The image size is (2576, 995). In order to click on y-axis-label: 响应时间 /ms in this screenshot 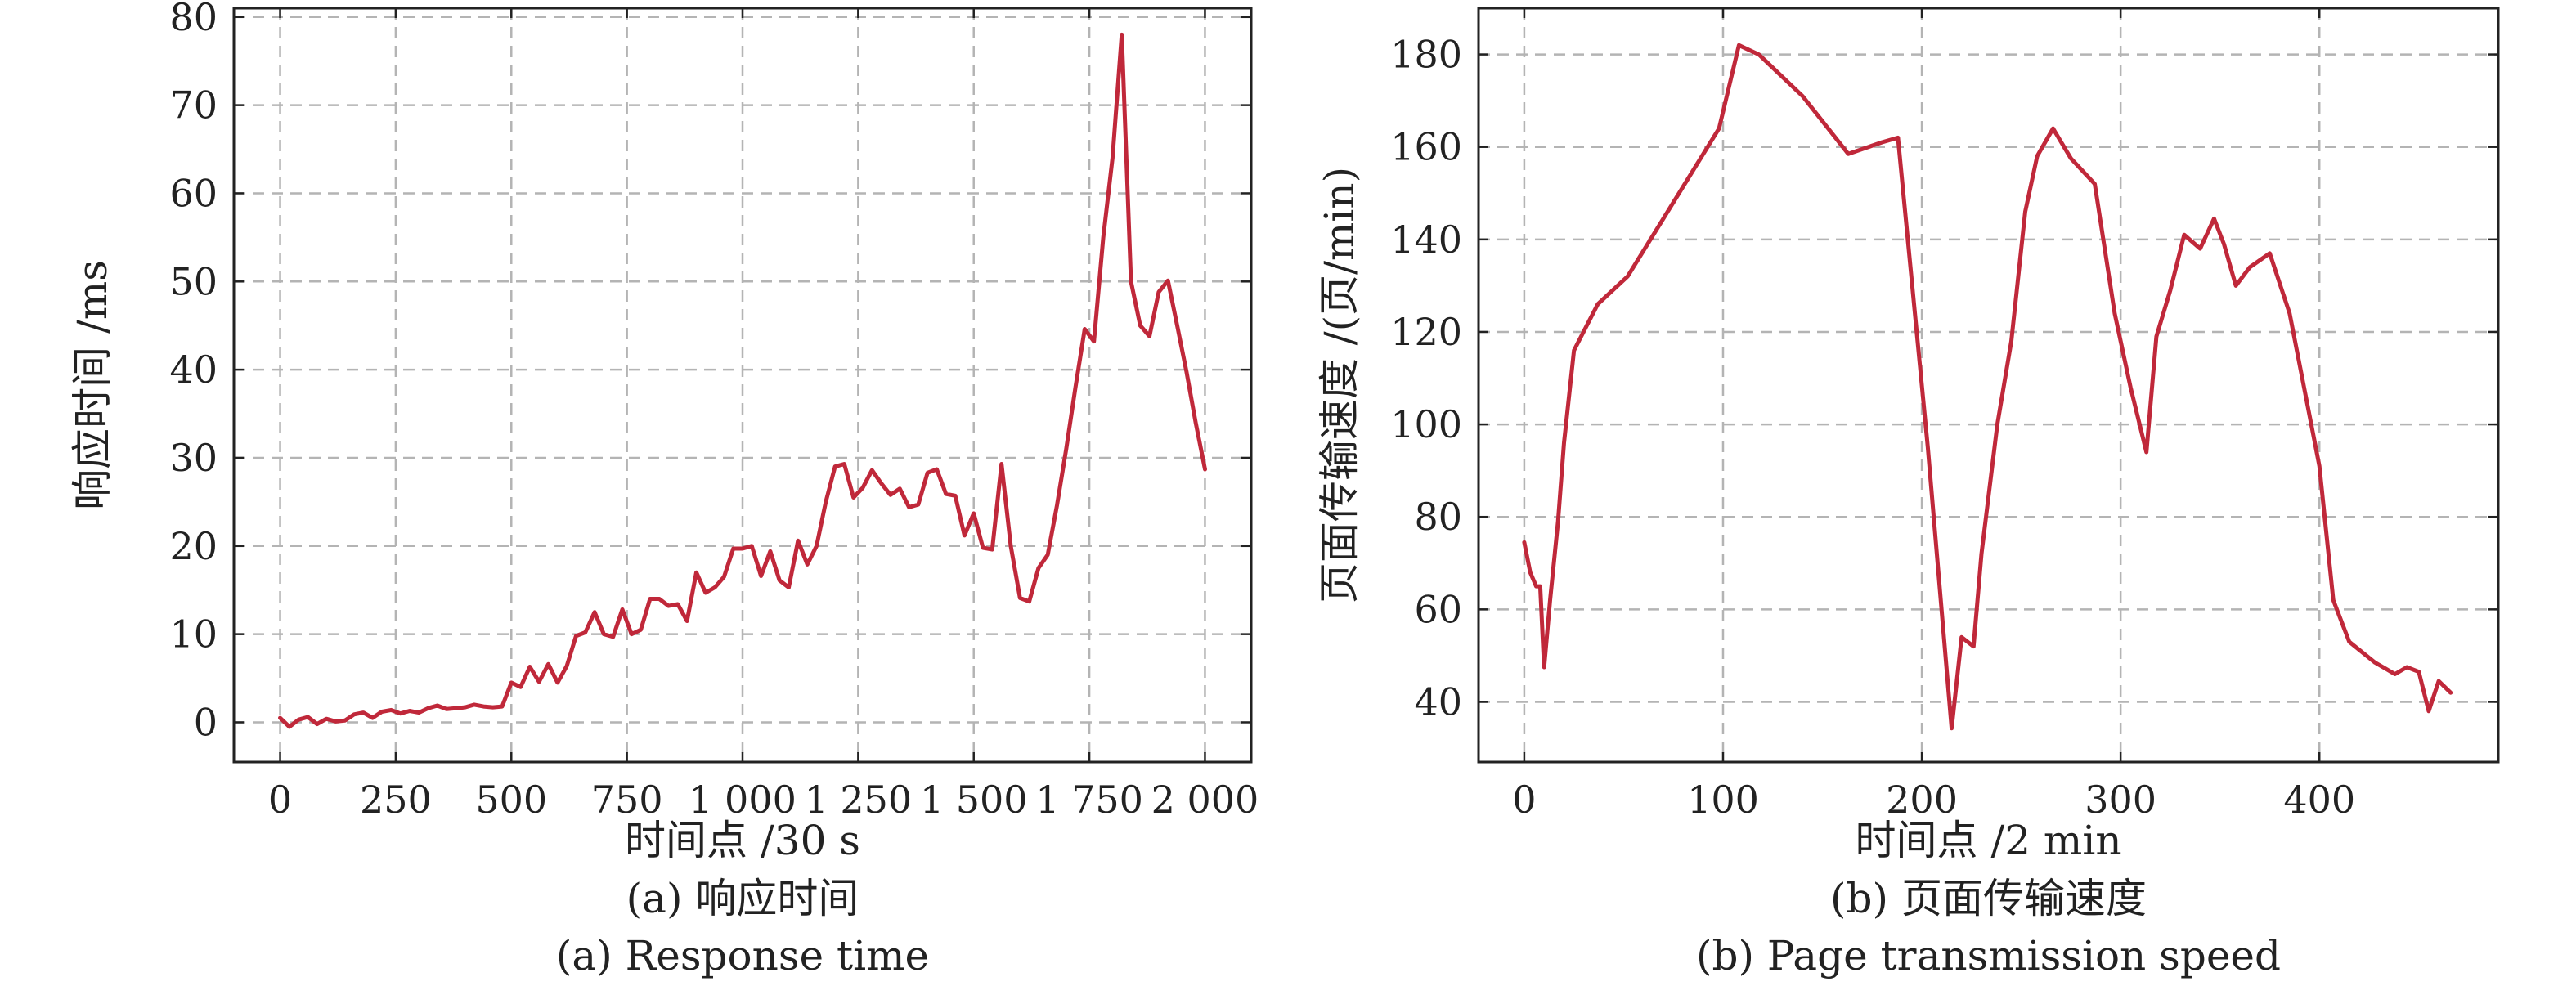, I will do `click(93, 385)`.